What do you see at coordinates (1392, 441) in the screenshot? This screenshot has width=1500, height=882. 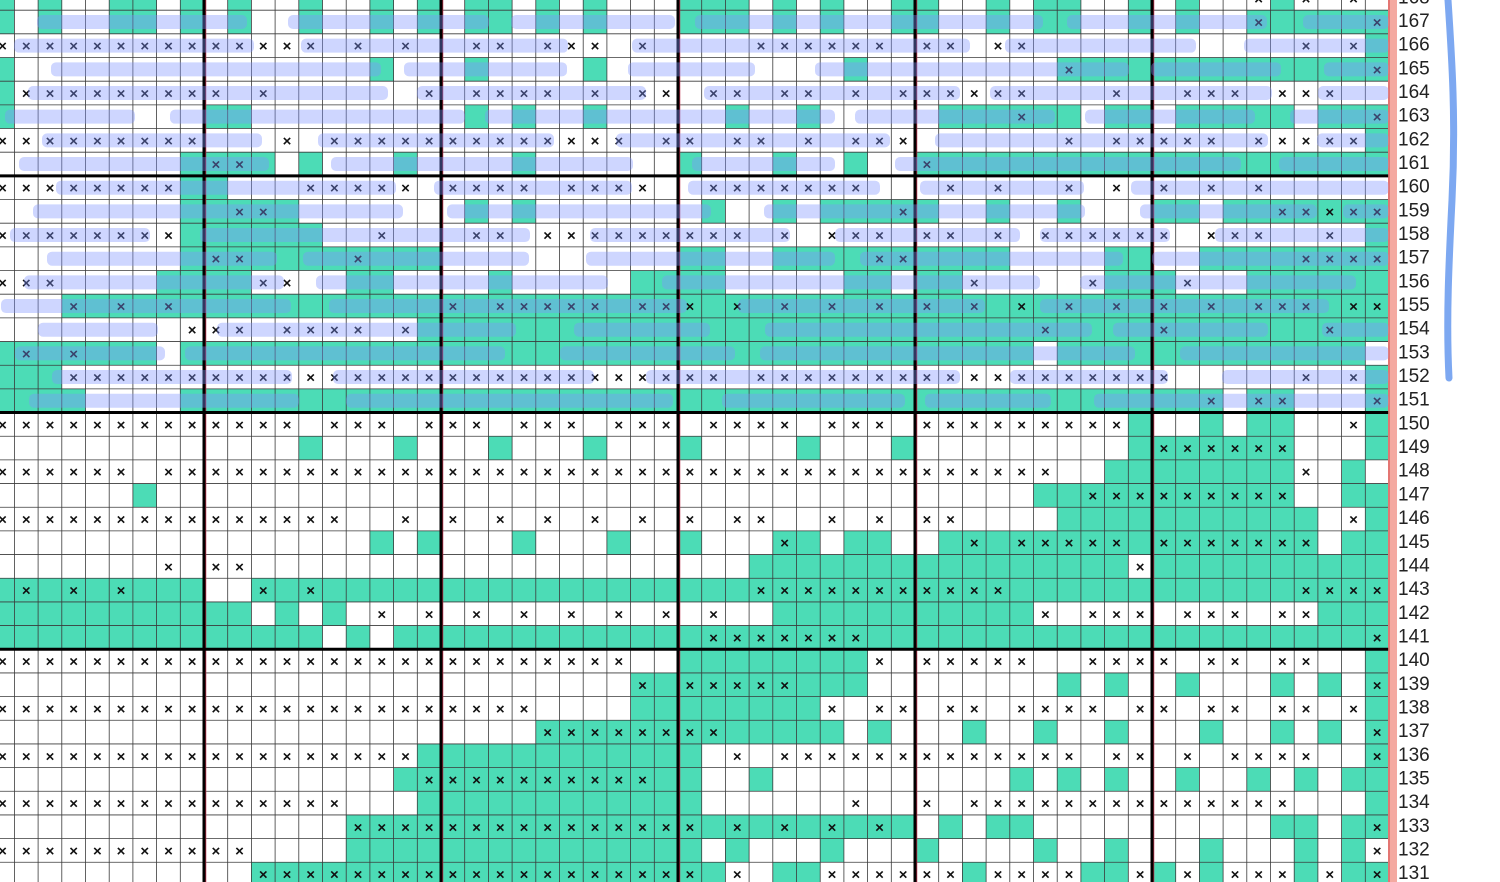 I see `pink-marker-band` at bounding box center [1392, 441].